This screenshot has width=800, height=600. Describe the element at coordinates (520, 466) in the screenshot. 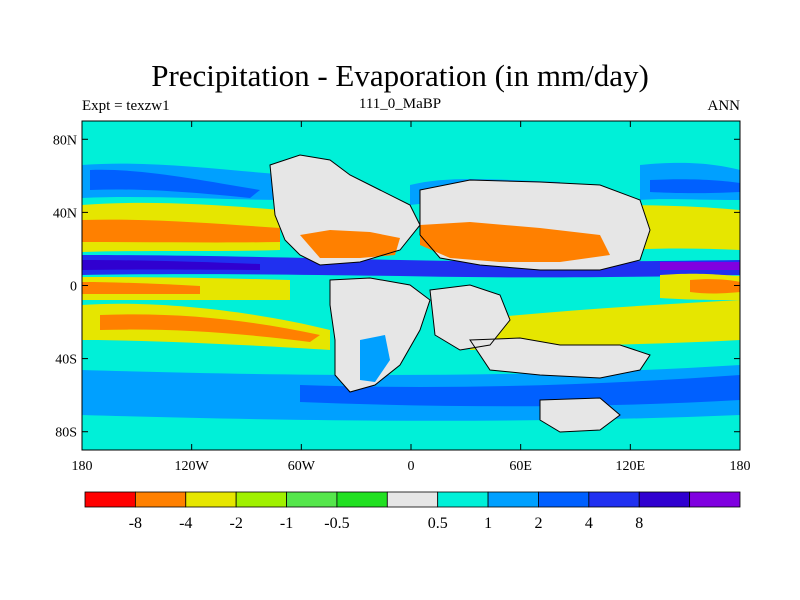

I see `lon-tick-label: 60E` at that location.